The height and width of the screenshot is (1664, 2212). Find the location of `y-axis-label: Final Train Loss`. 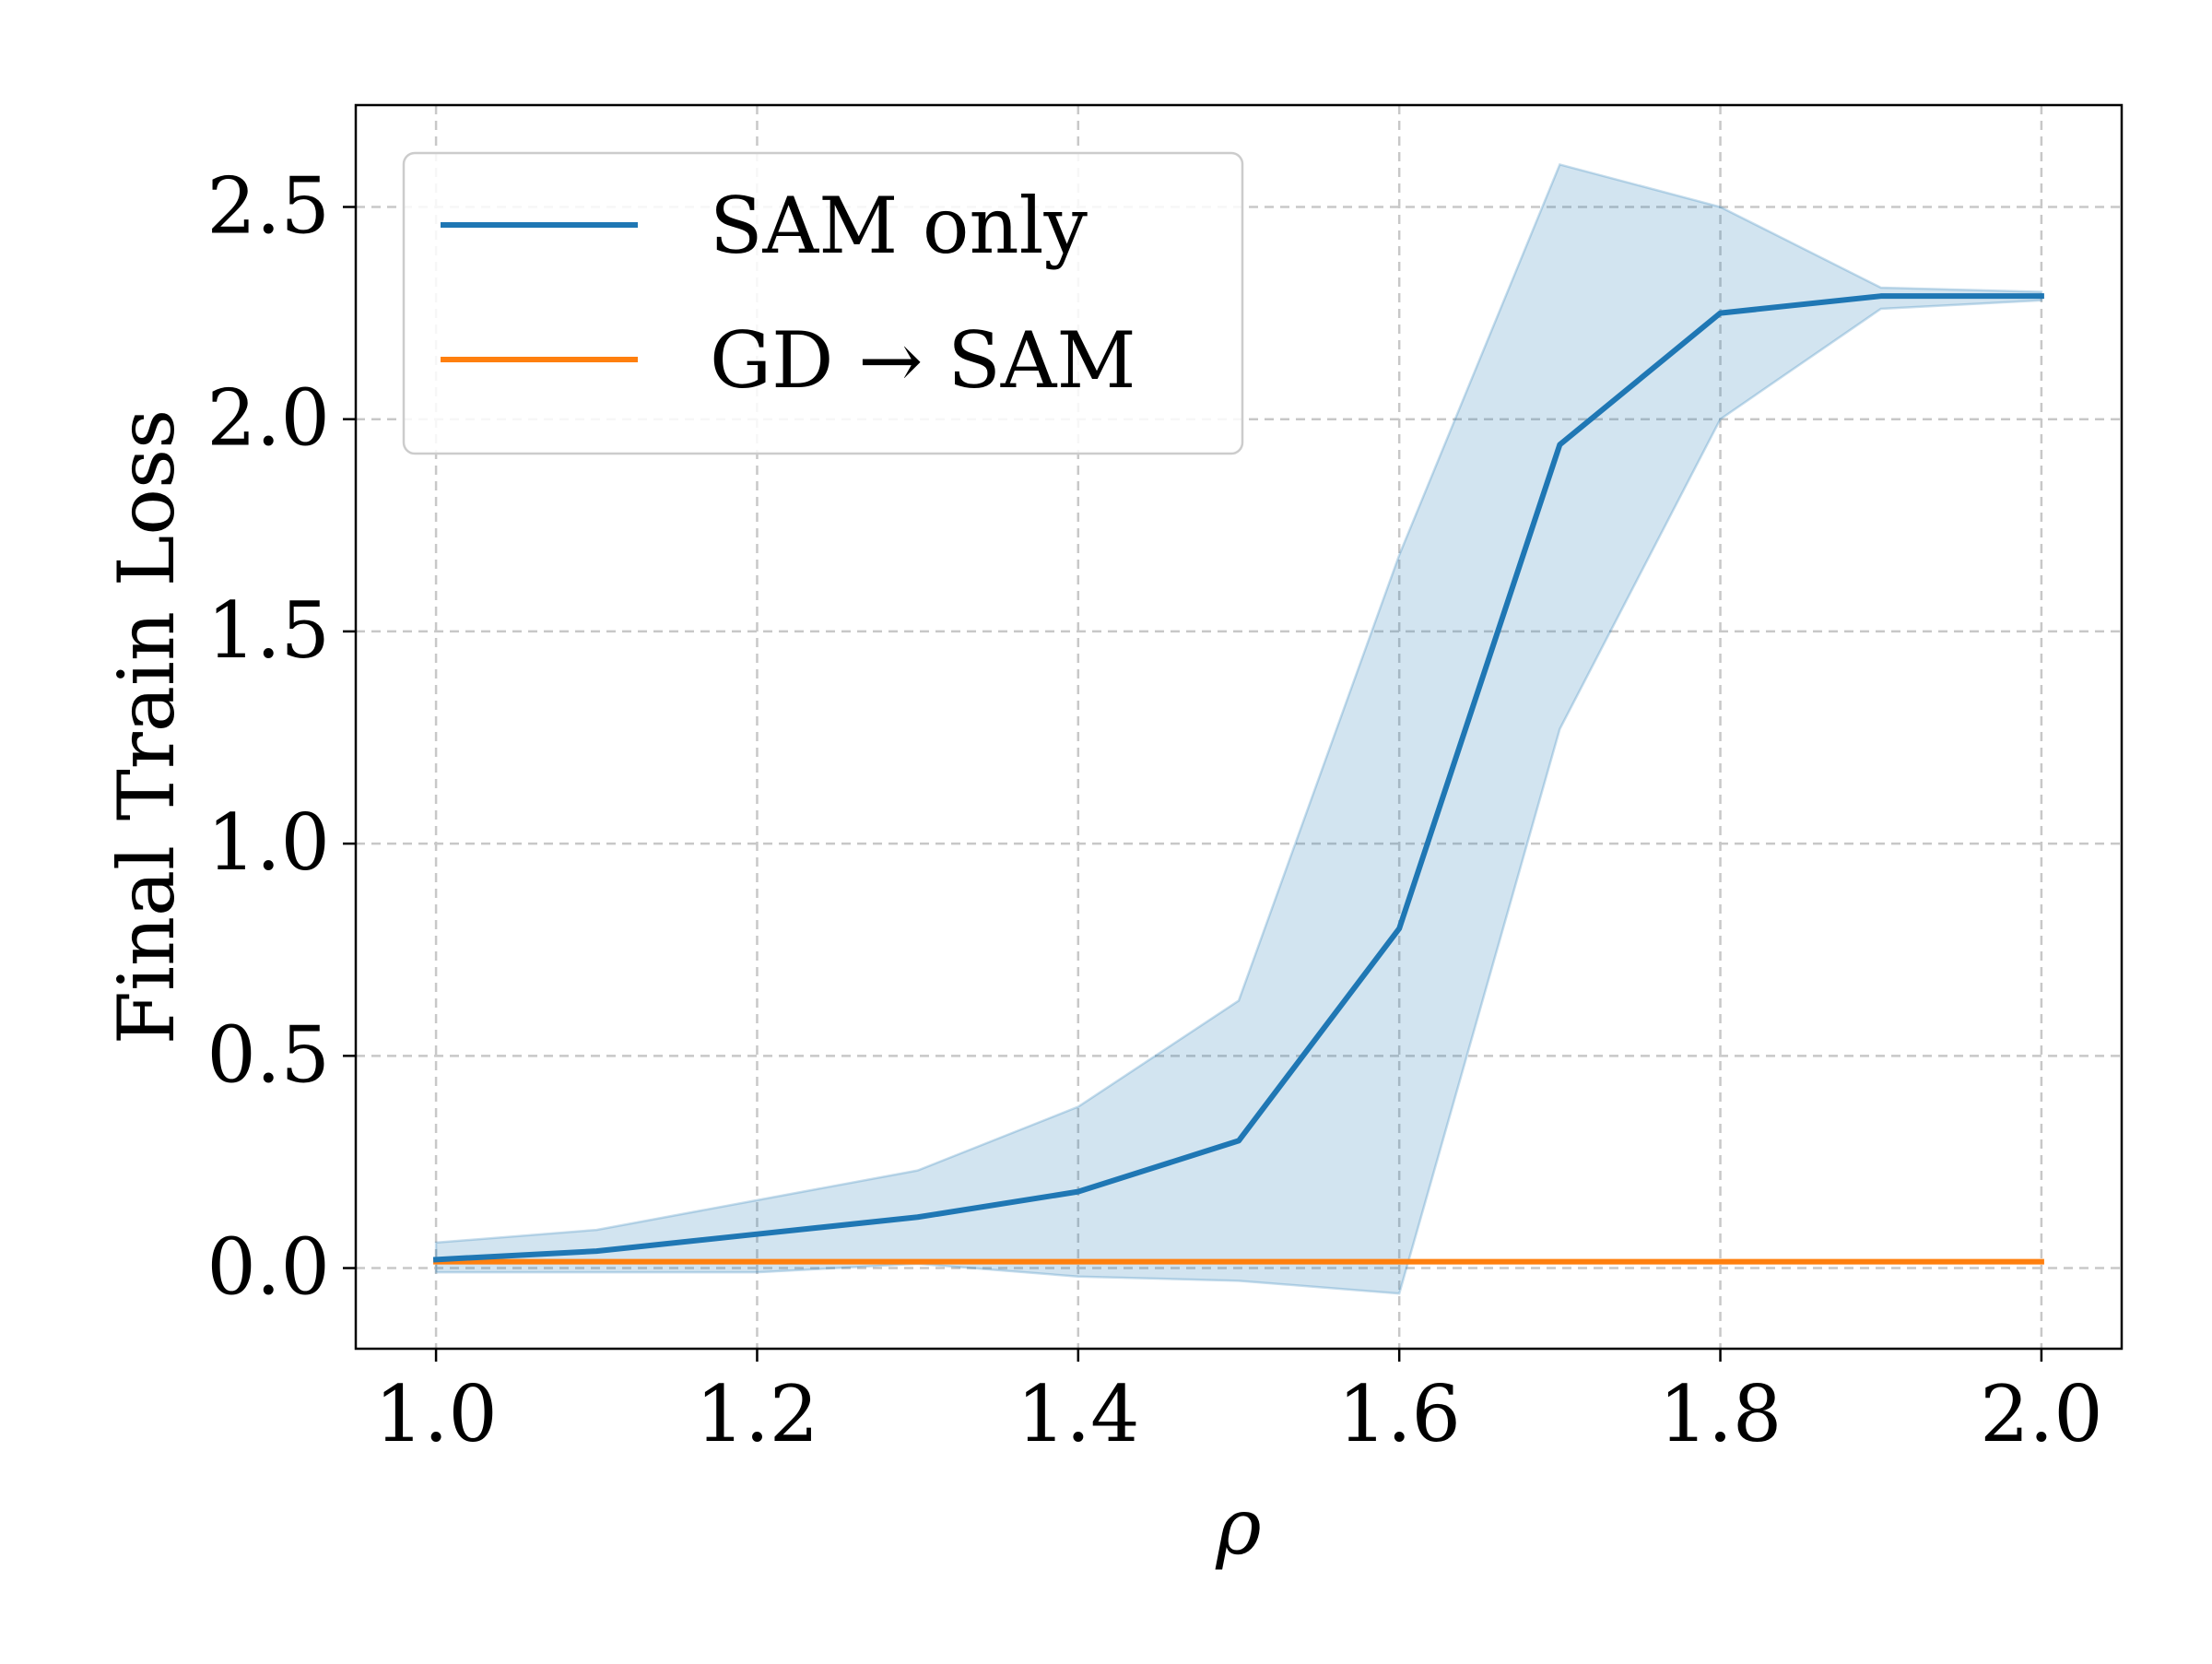

y-axis-label: Final Train Loss is located at coordinates (146, 726).